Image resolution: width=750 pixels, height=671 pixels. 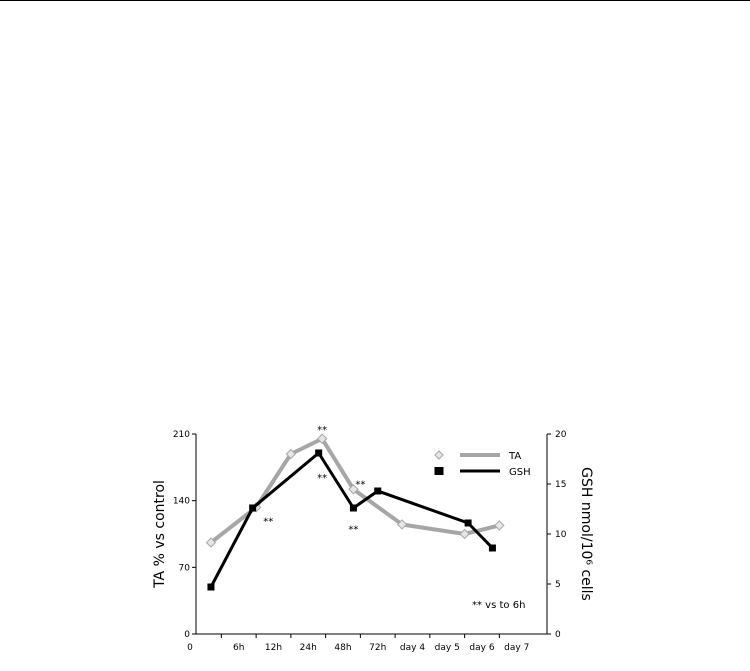 What do you see at coordinates (314, 480) in the screenshot?
I see `significance-marks: ** ** ** ** **` at bounding box center [314, 480].